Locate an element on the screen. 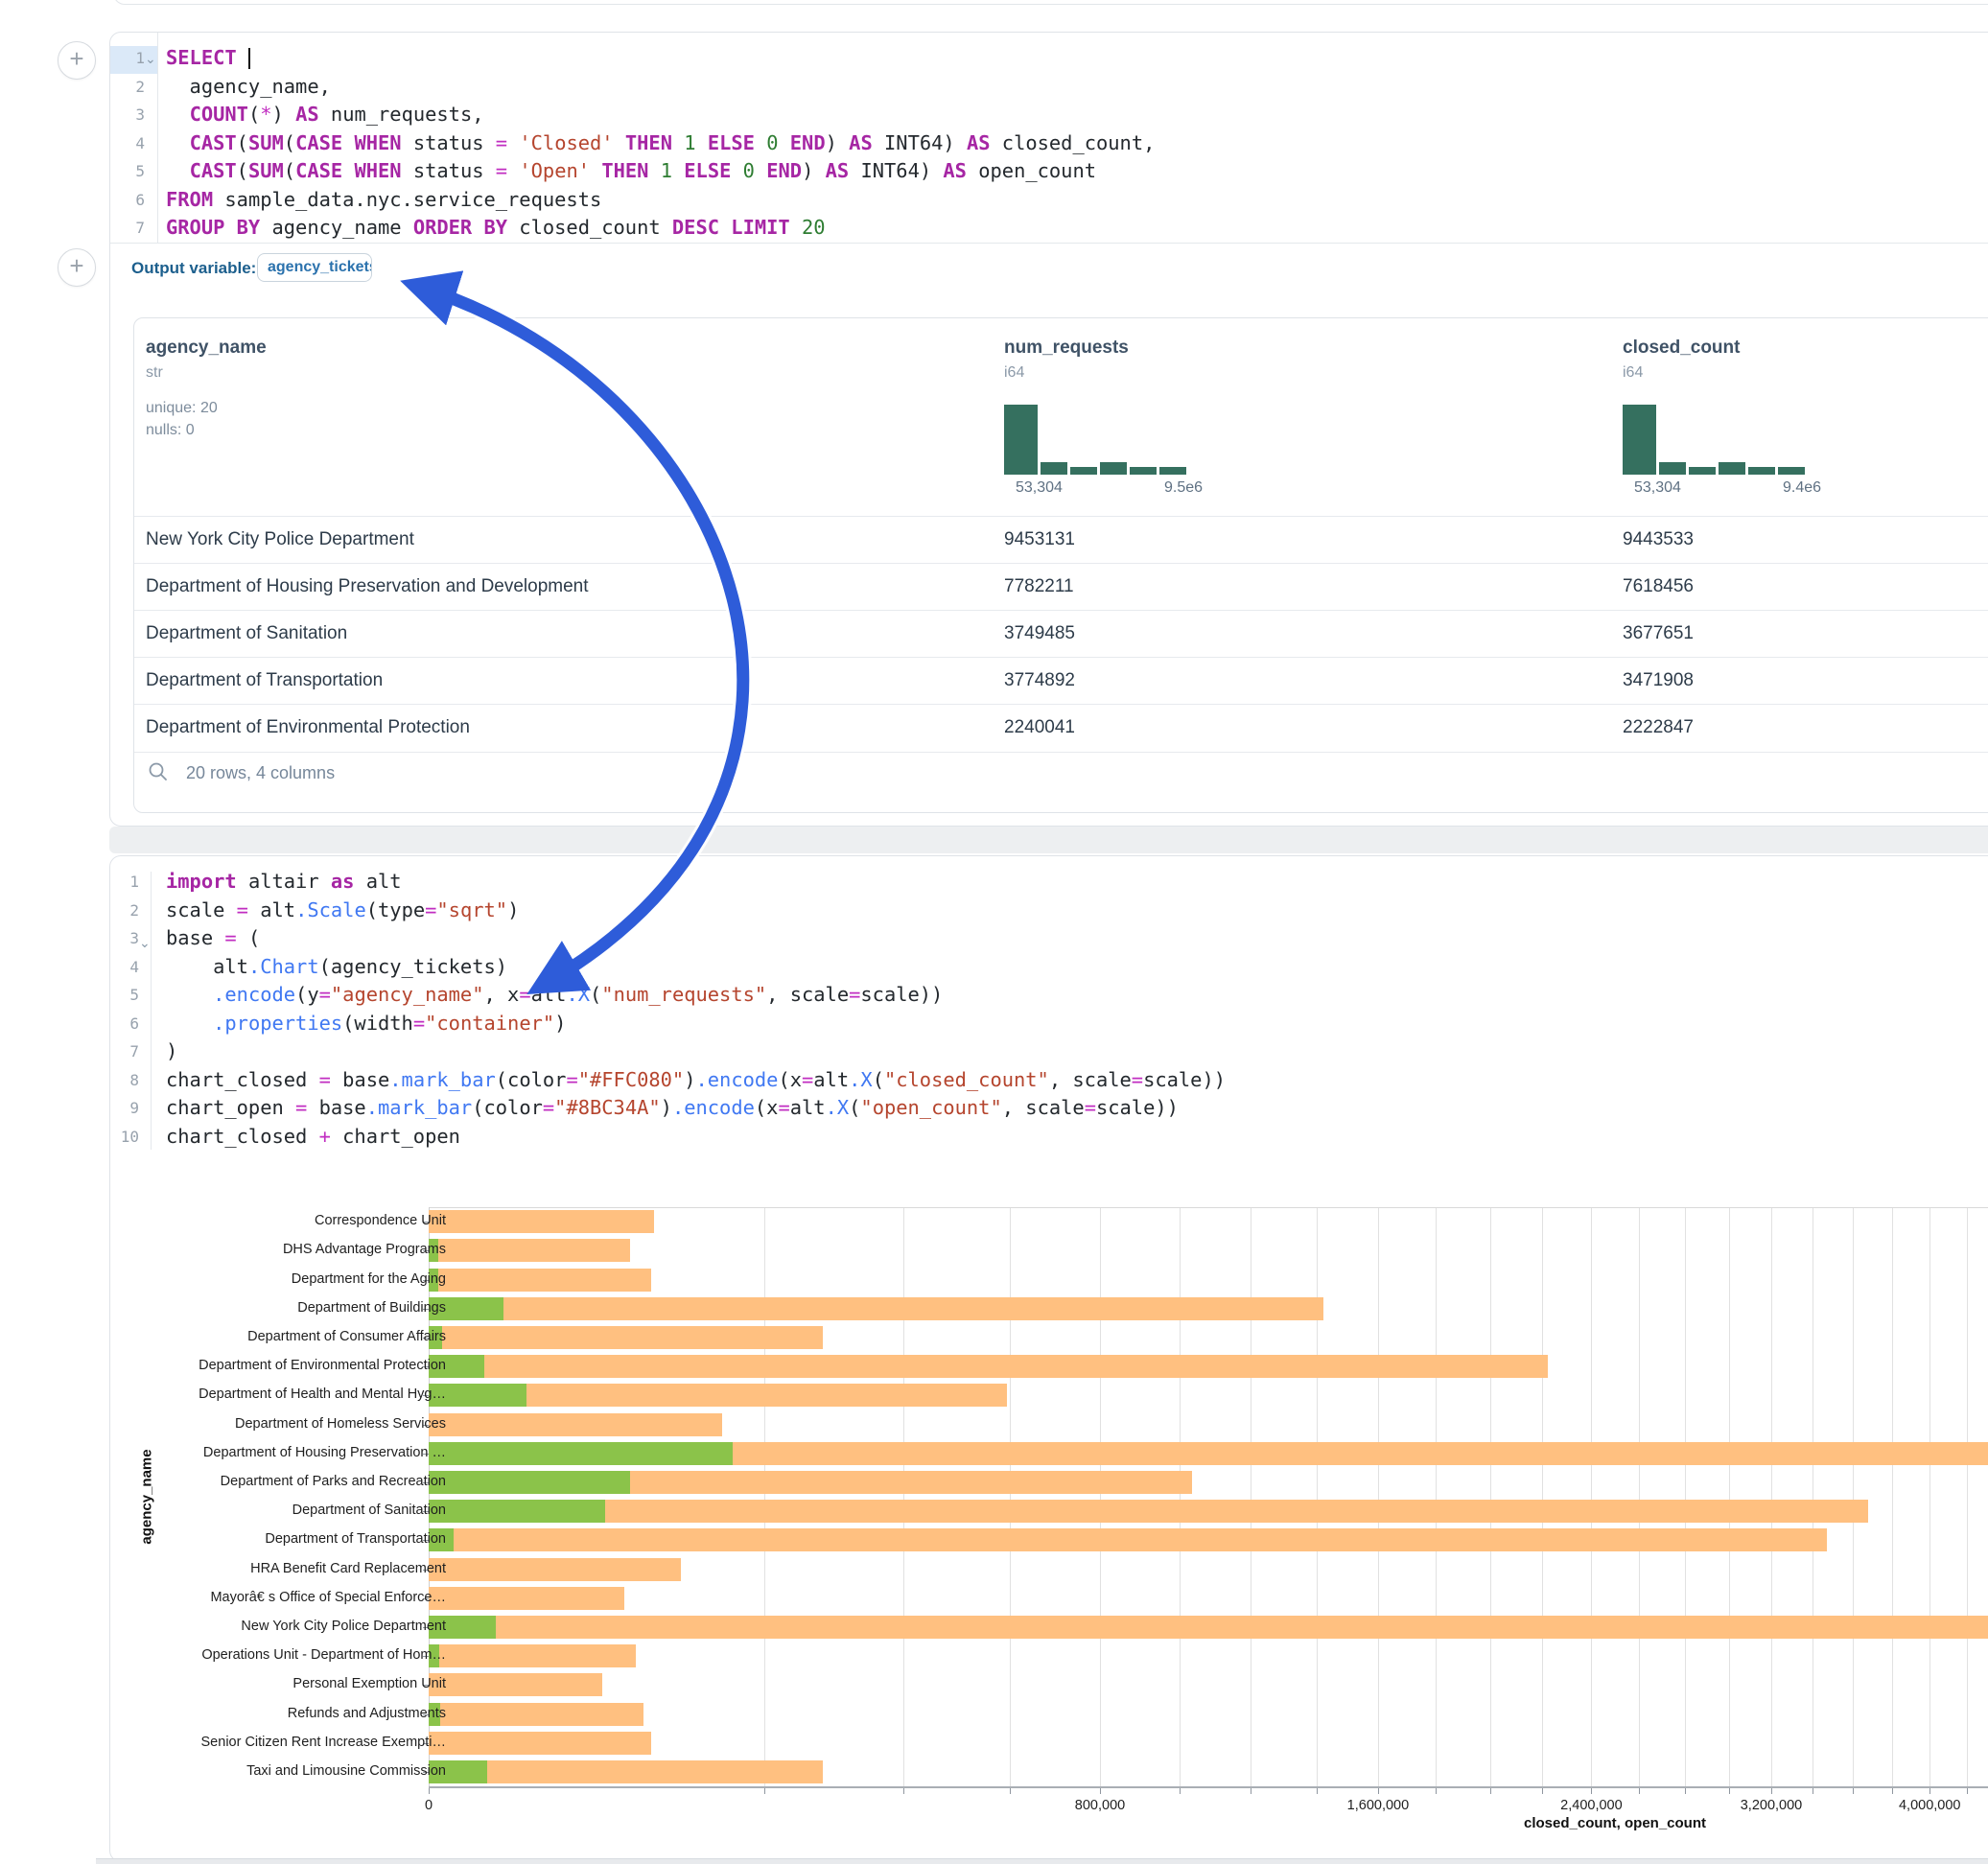  table-cell: 9453131 is located at coordinates (1039, 539).